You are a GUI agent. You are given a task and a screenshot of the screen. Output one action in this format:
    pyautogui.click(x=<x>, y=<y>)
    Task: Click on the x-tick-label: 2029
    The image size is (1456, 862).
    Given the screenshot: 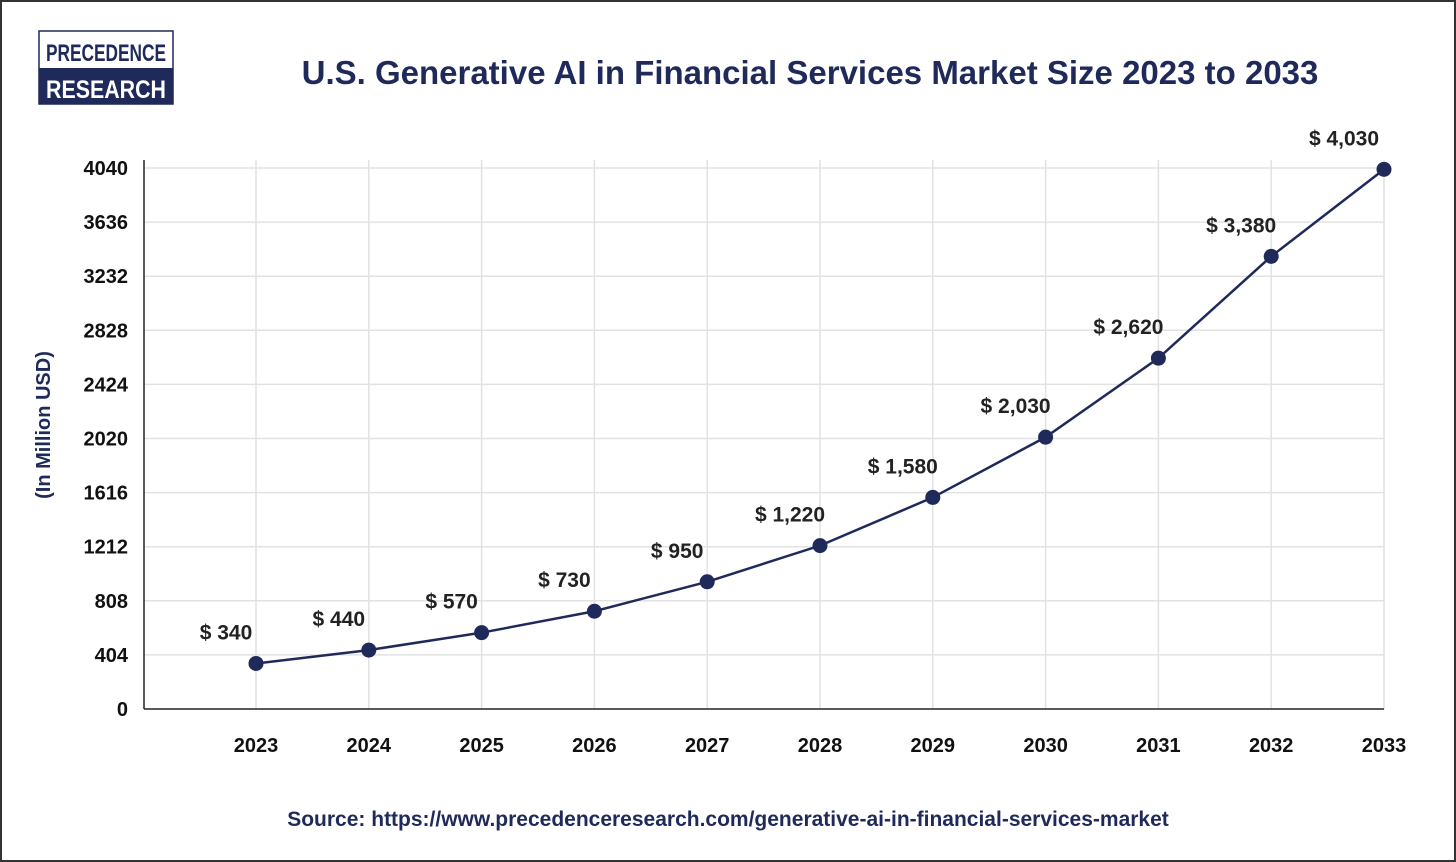 What is the action you would take?
    pyautogui.click(x=933, y=746)
    